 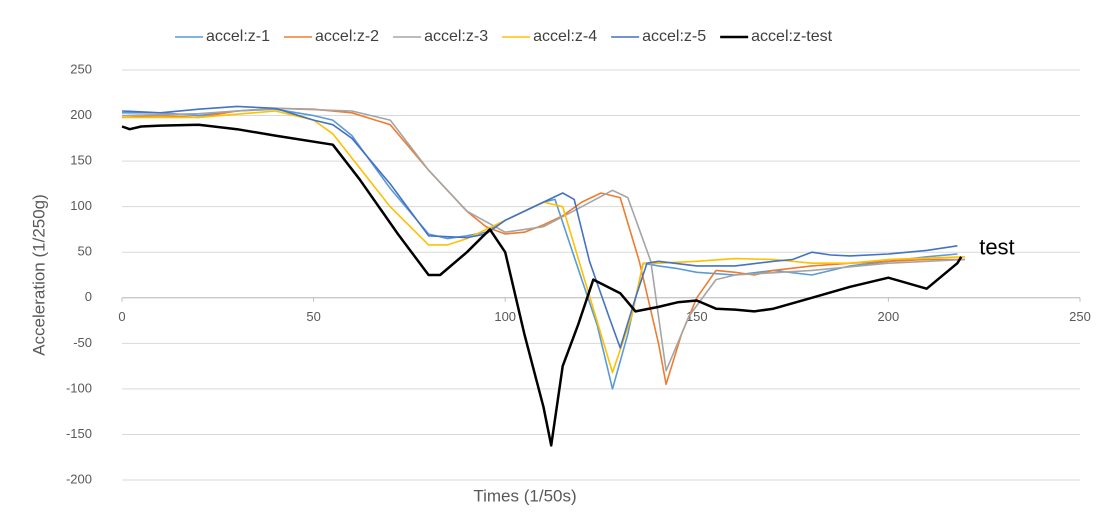 What do you see at coordinates (85, 251) in the screenshot?
I see `y-tick-label: 50` at bounding box center [85, 251].